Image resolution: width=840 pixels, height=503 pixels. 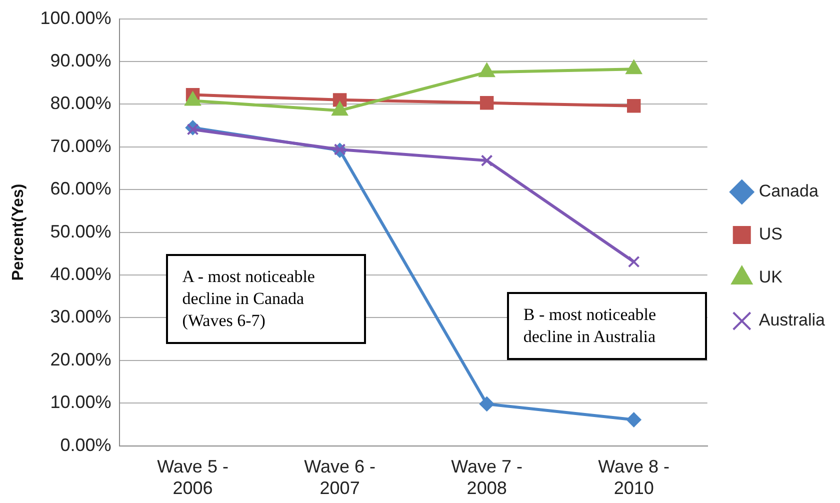 What do you see at coordinates (266, 299) in the screenshot?
I see `callout-box: A - most noticeable decline in Canada (Waves 6-7)` at bounding box center [266, 299].